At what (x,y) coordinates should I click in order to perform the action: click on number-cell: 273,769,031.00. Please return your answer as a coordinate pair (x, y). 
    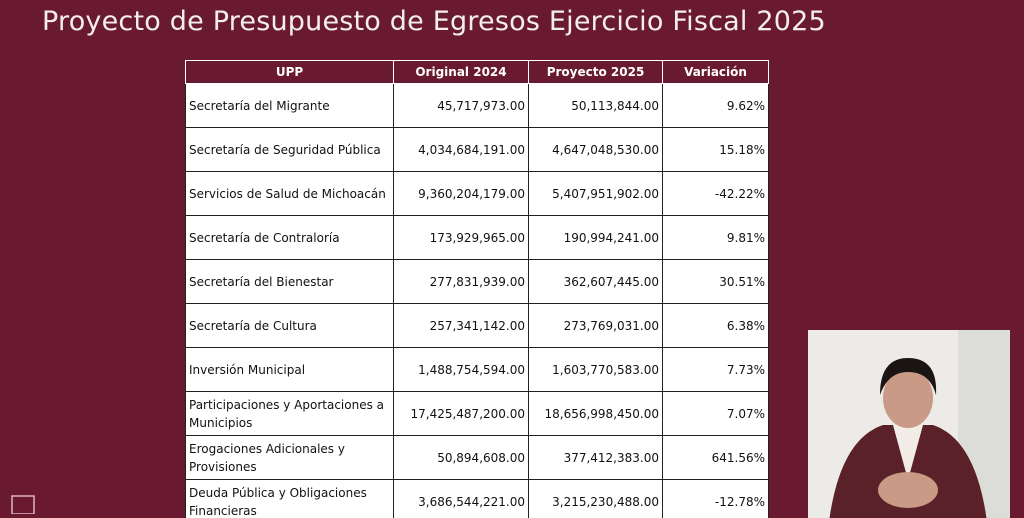
    Looking at the image, I should click on (595, 325).